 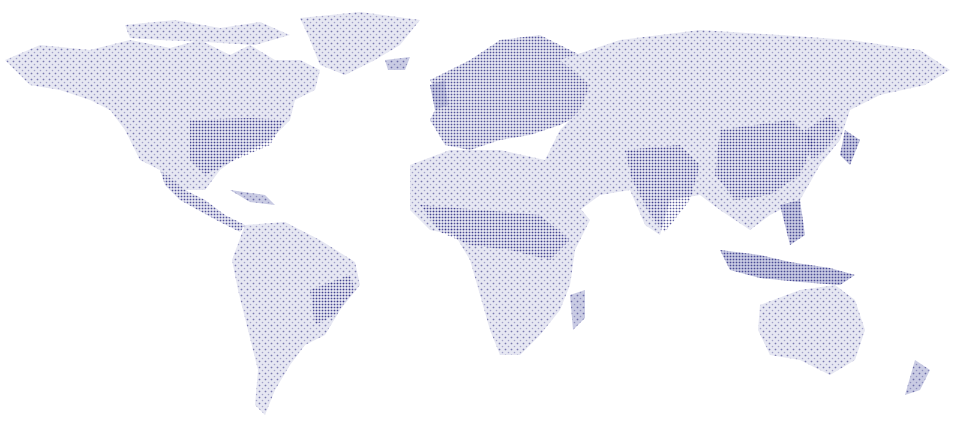 What do you see at coordinates (217, 201) in the screenshot?
I see `region-central-america` at bounding box center [217, 201].